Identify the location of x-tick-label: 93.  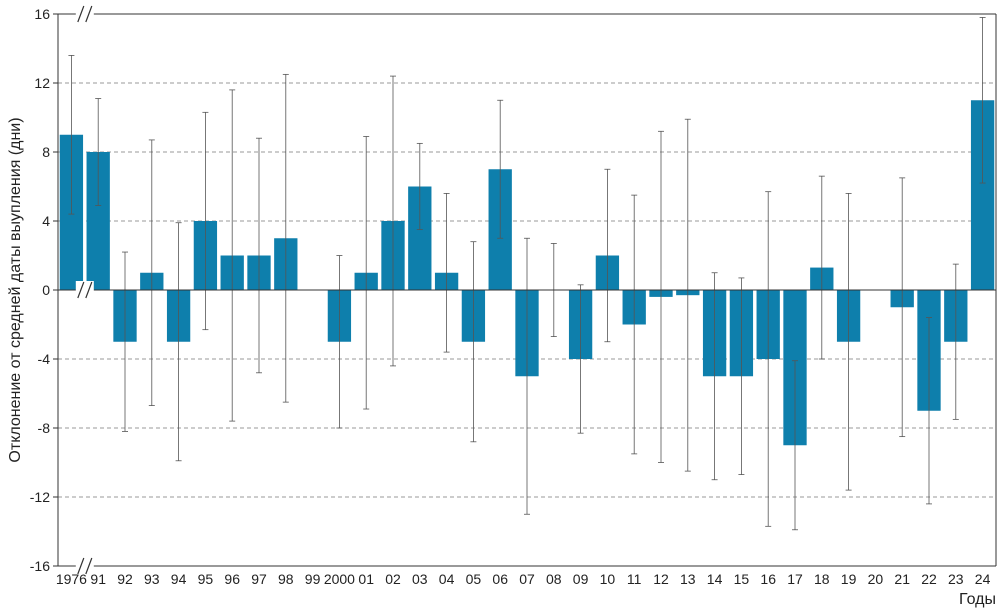
(152, 579).